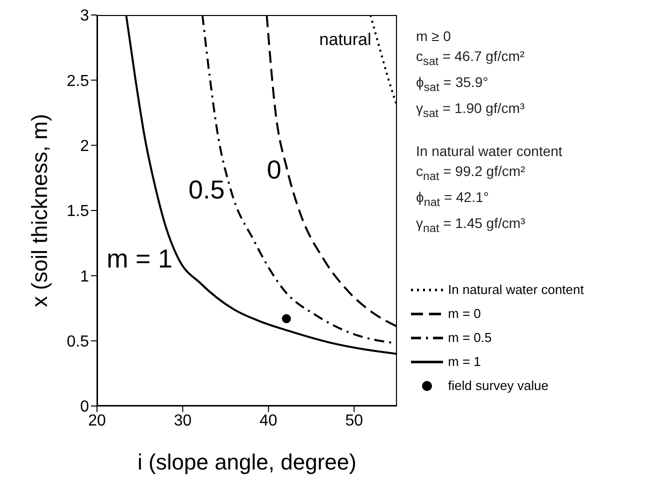  What do you see at coordinates (516, 290) in the screenshot?
I see `legend-label: In natural water content` at bounding box center [516, 290].